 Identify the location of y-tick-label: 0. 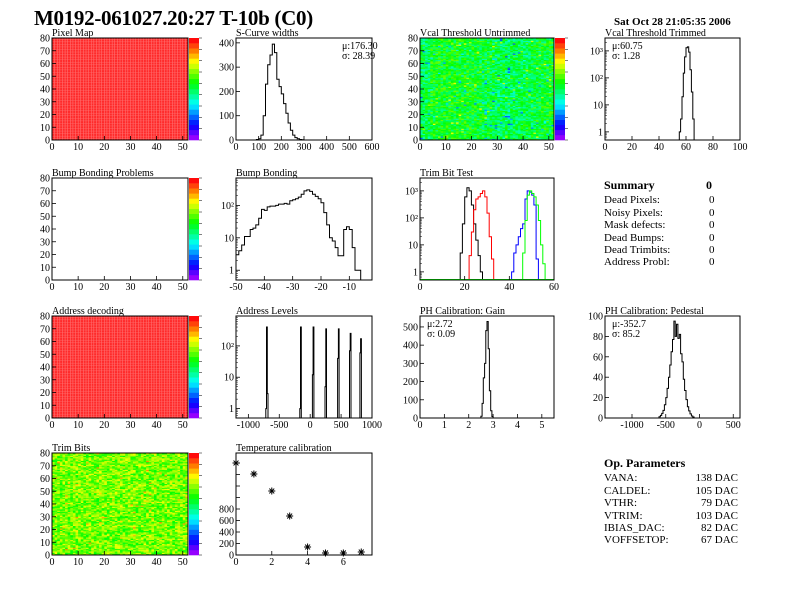
(47, 419).